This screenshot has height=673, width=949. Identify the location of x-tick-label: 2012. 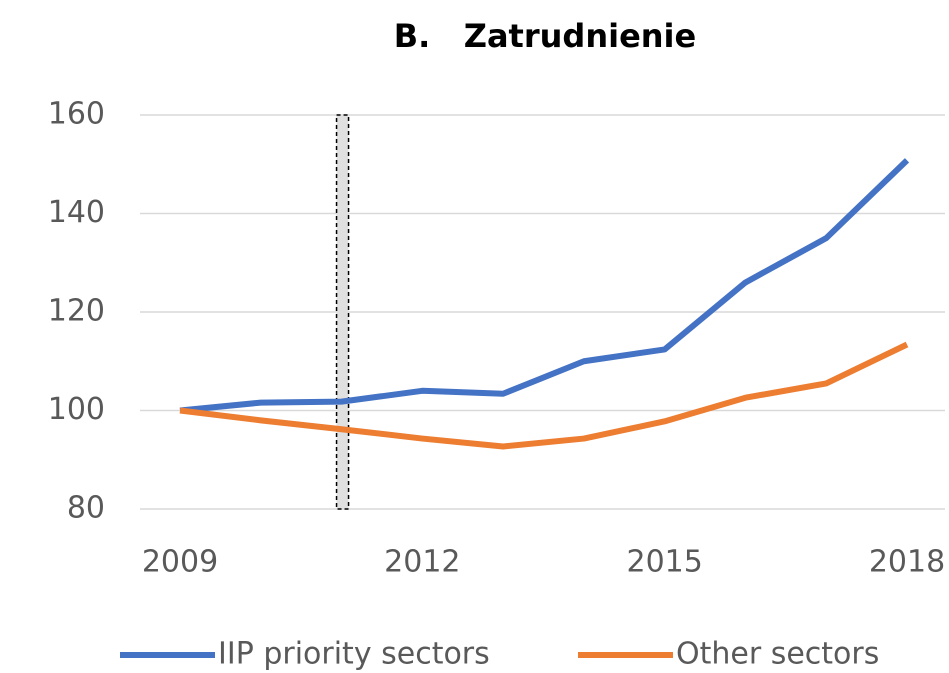
(422, 562).